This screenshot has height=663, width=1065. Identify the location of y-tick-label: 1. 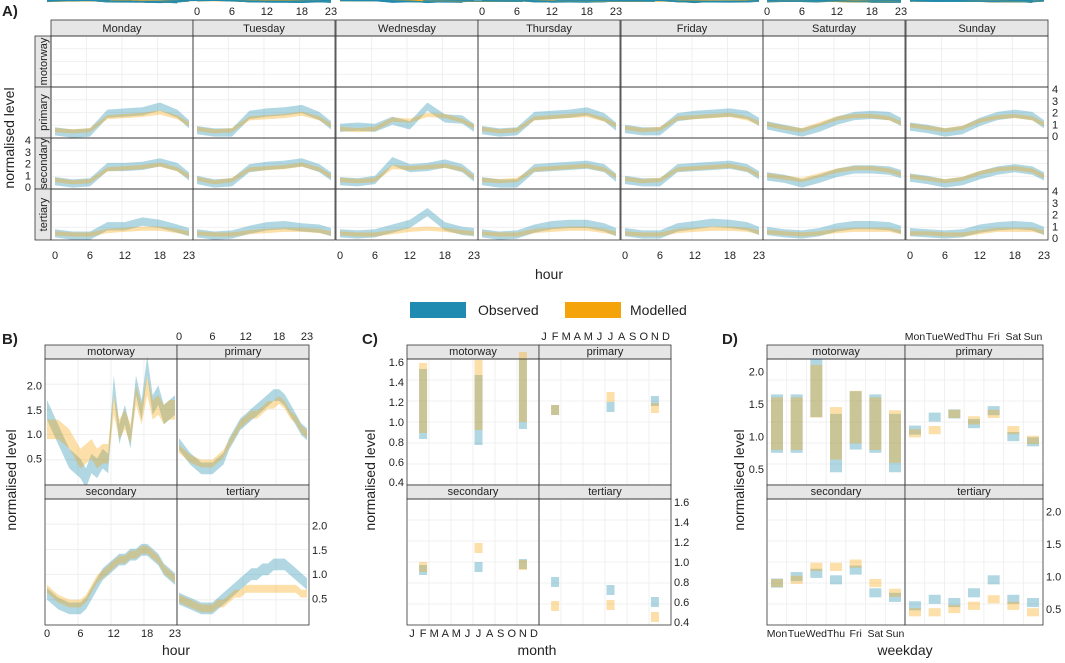
(1055, 227).